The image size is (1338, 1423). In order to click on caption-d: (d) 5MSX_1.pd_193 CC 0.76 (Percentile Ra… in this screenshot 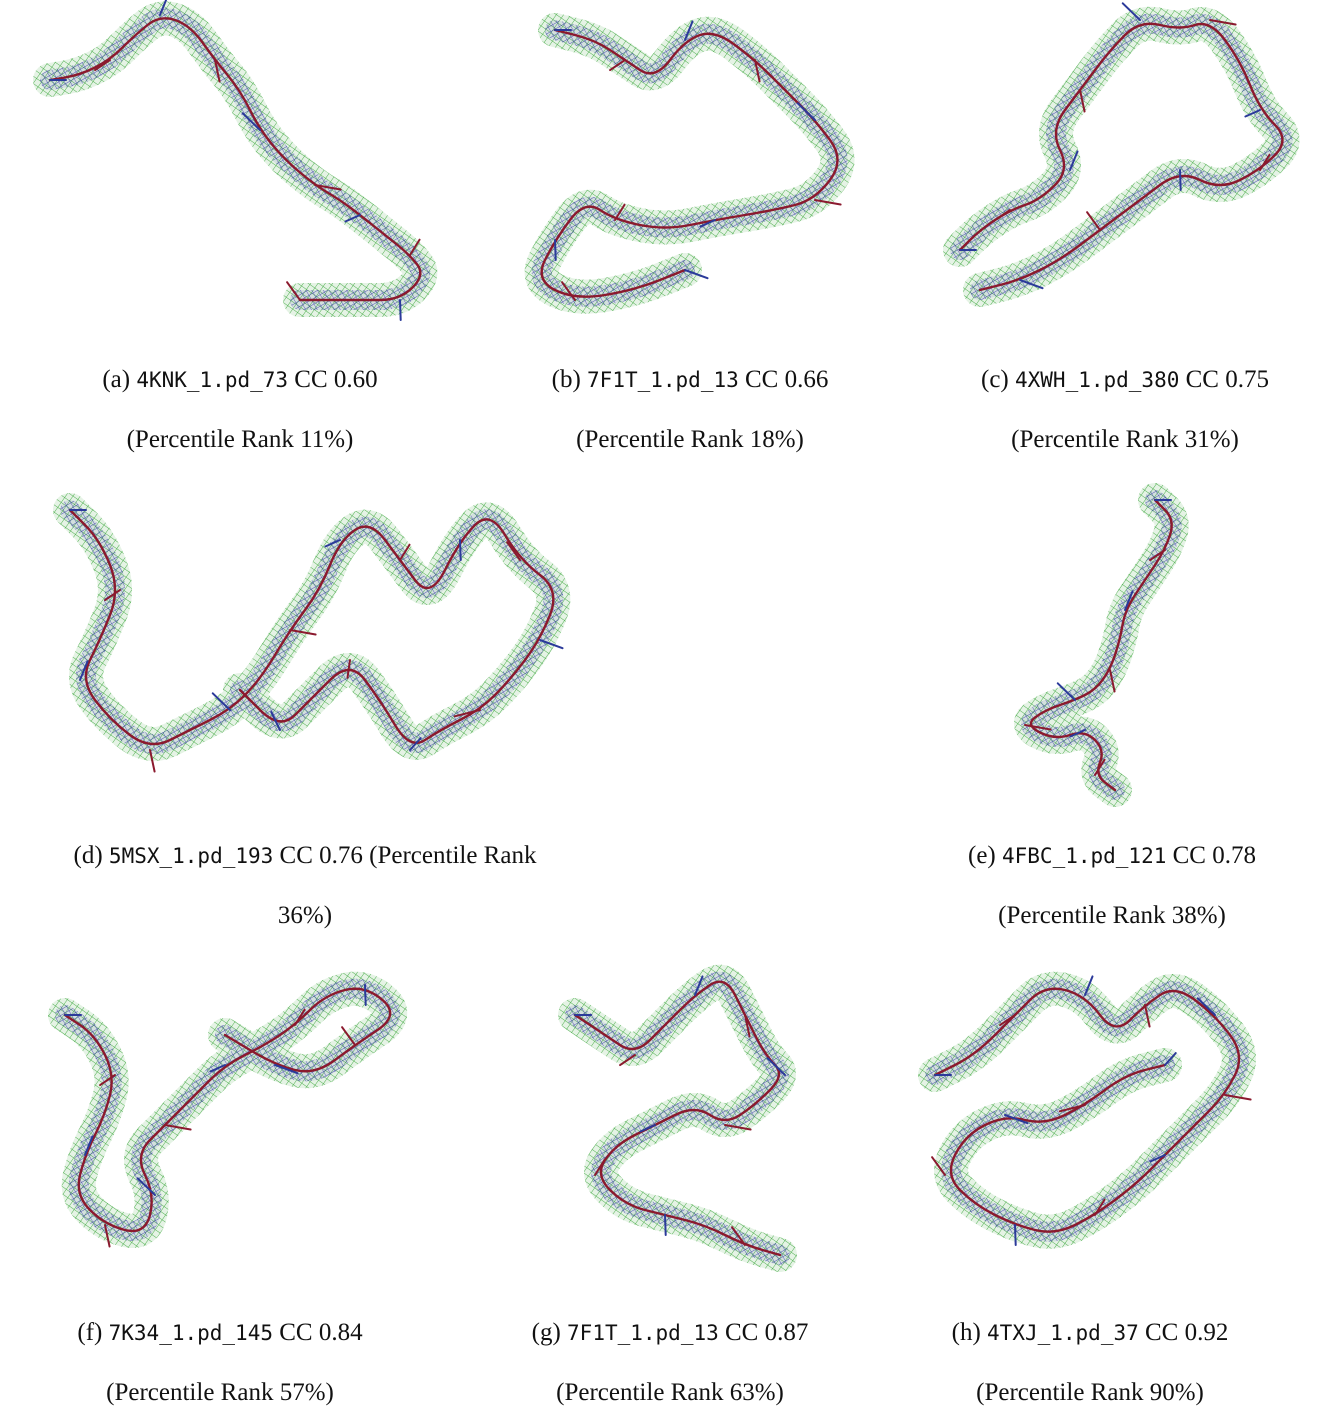, I will do `click(305, 885)`.